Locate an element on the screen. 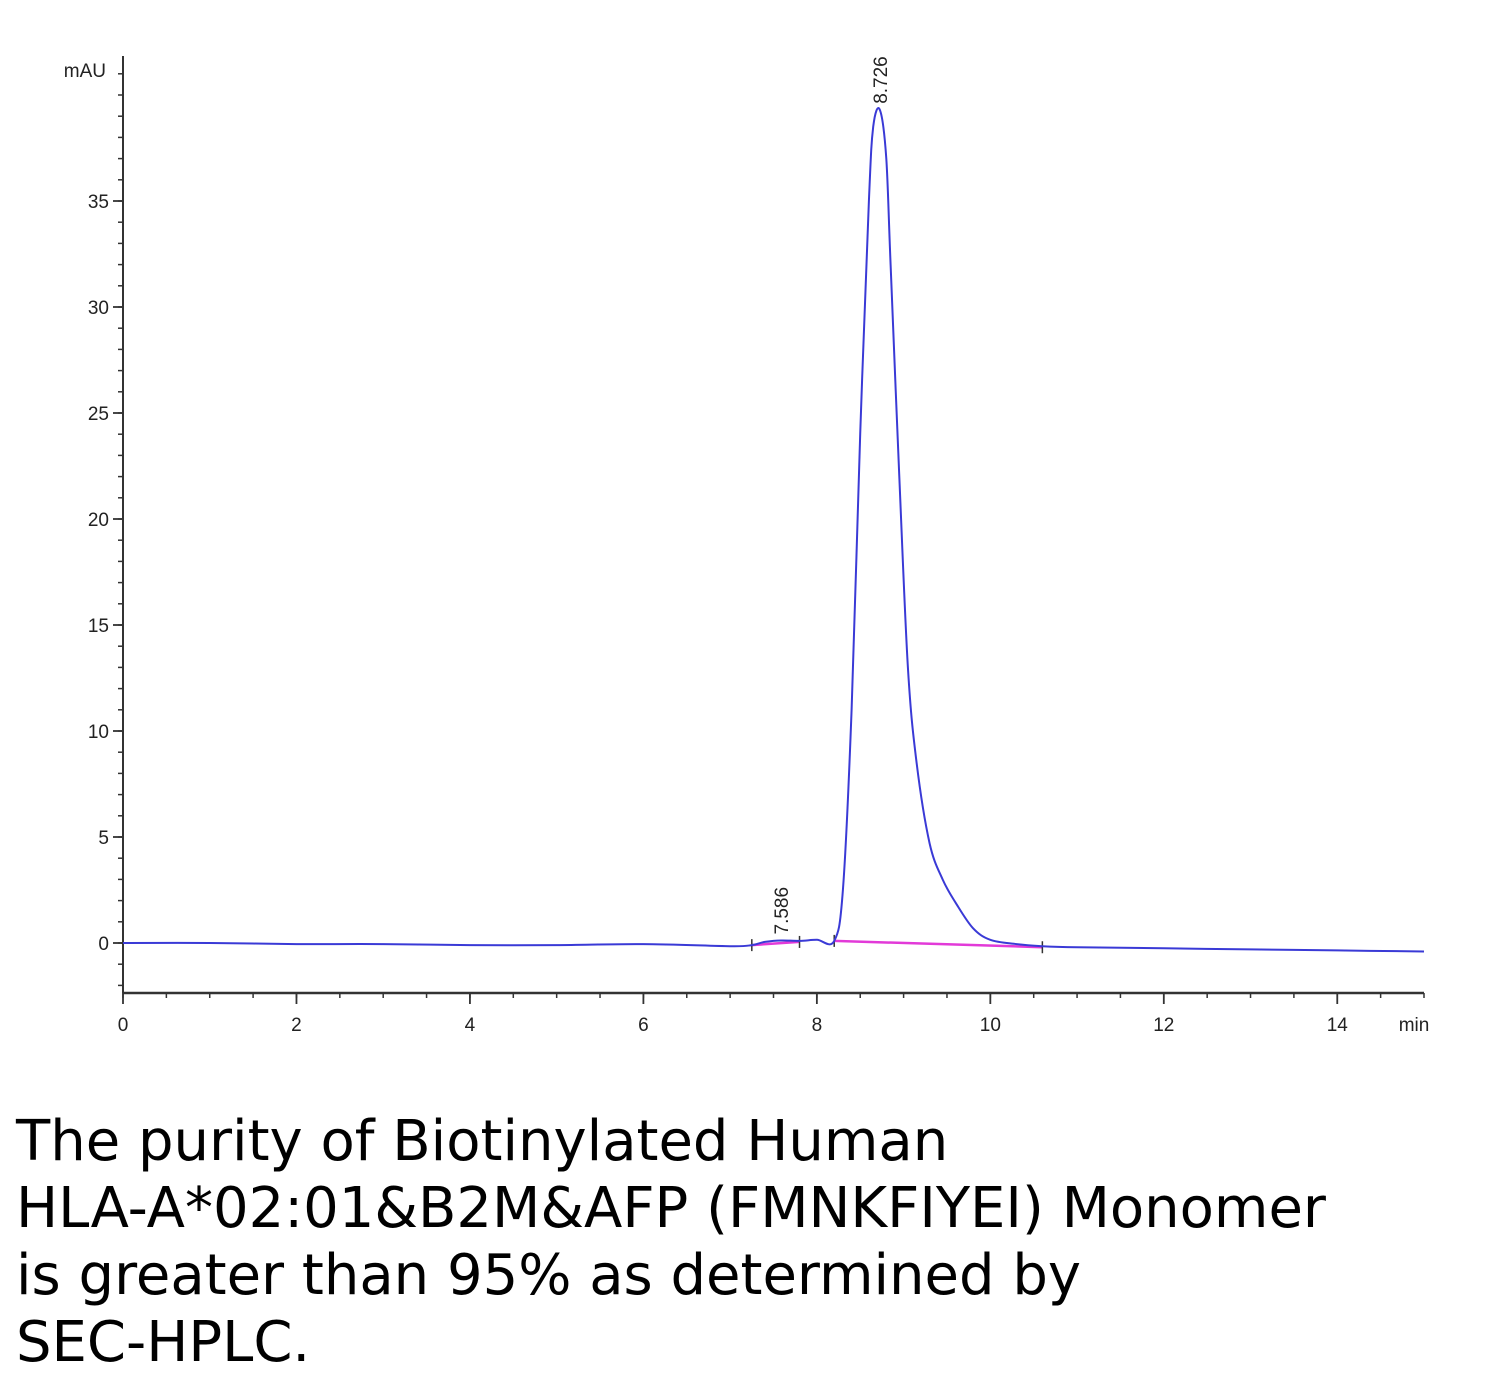 This screenshot has height=1384, width=1500. y-tick-label: 10 is located at coordinates (98, 732).